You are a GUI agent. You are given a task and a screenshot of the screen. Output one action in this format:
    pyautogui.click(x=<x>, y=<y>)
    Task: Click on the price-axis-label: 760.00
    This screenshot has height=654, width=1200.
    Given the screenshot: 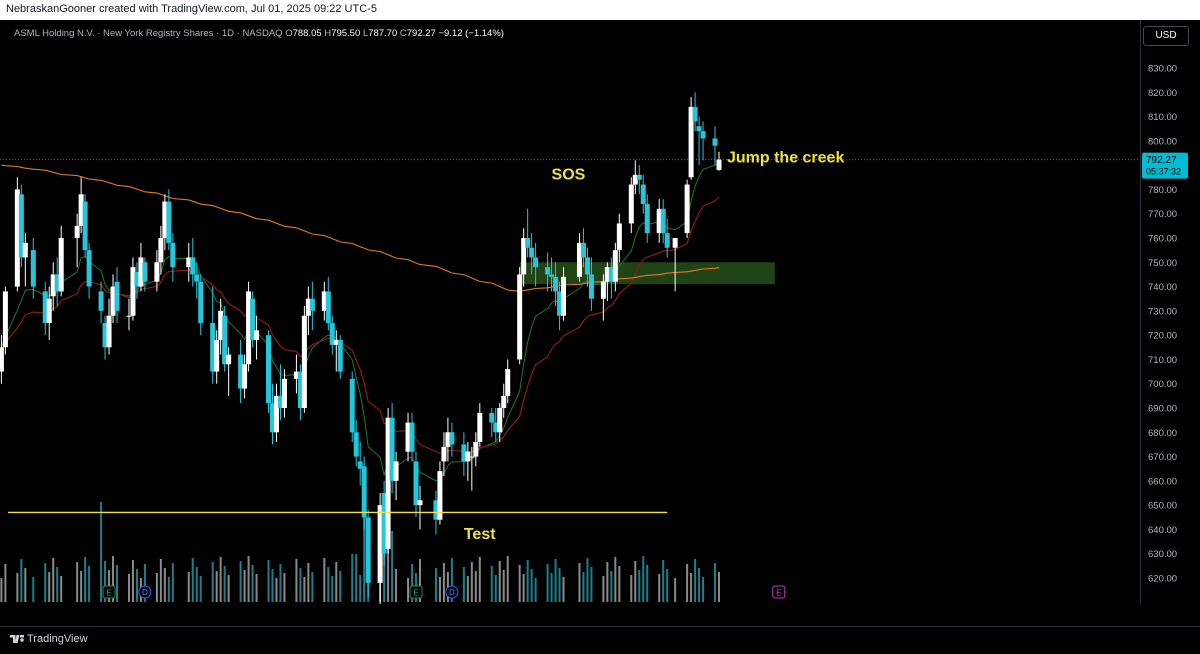 What is the action you would take?
    pyautogui.click(x=1162, y=239)
    